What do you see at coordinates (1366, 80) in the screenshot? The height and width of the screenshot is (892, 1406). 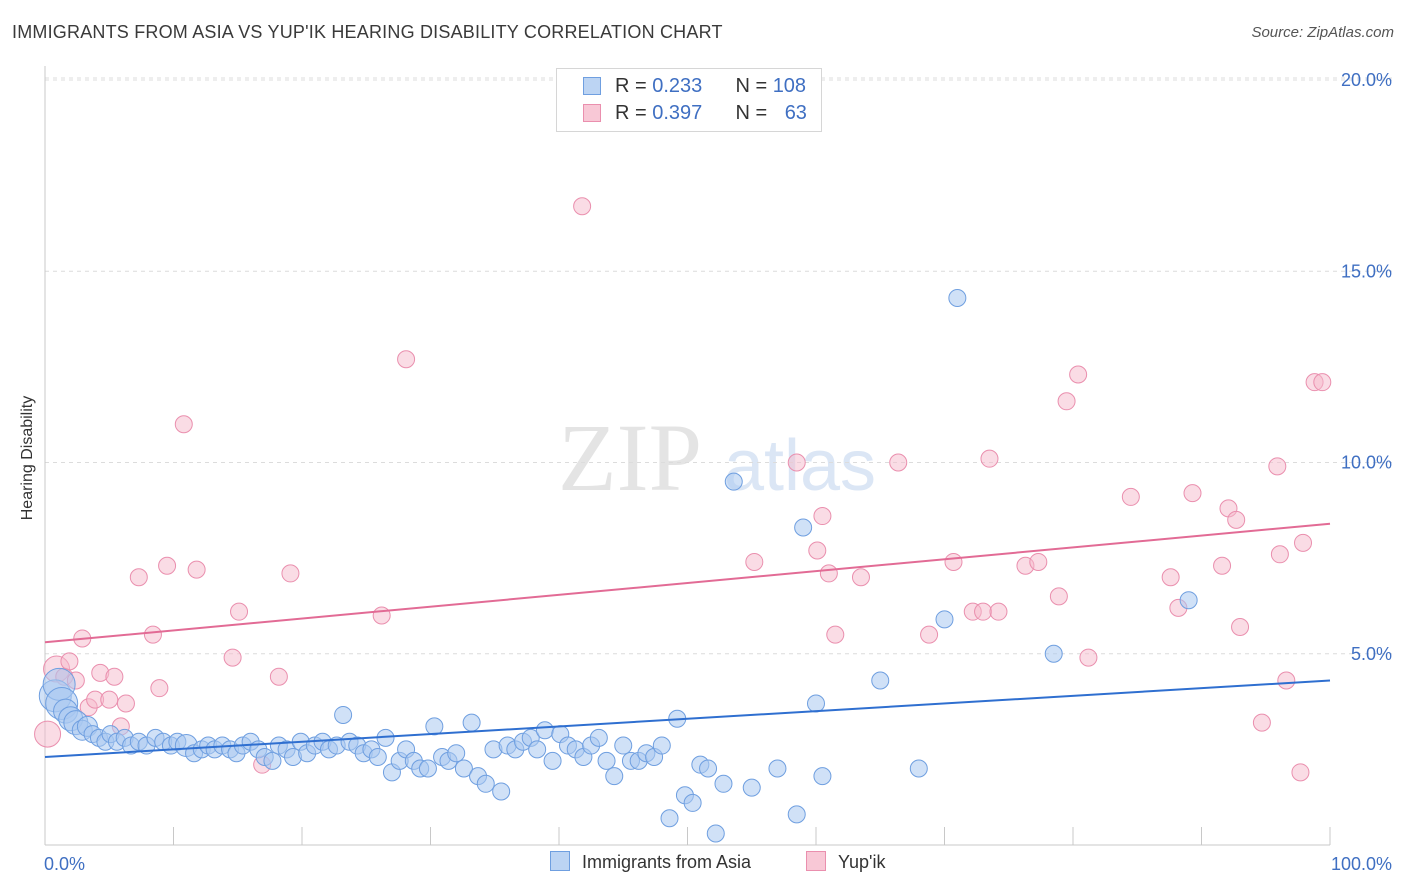 I see `y-tick-label: 20.0%` at bounding box center [1366, 80].